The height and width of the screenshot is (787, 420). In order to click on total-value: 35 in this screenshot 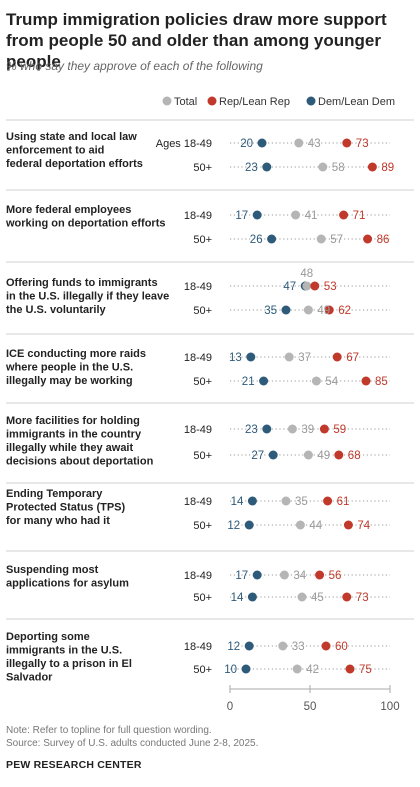, I will do `click(301, 502)`.